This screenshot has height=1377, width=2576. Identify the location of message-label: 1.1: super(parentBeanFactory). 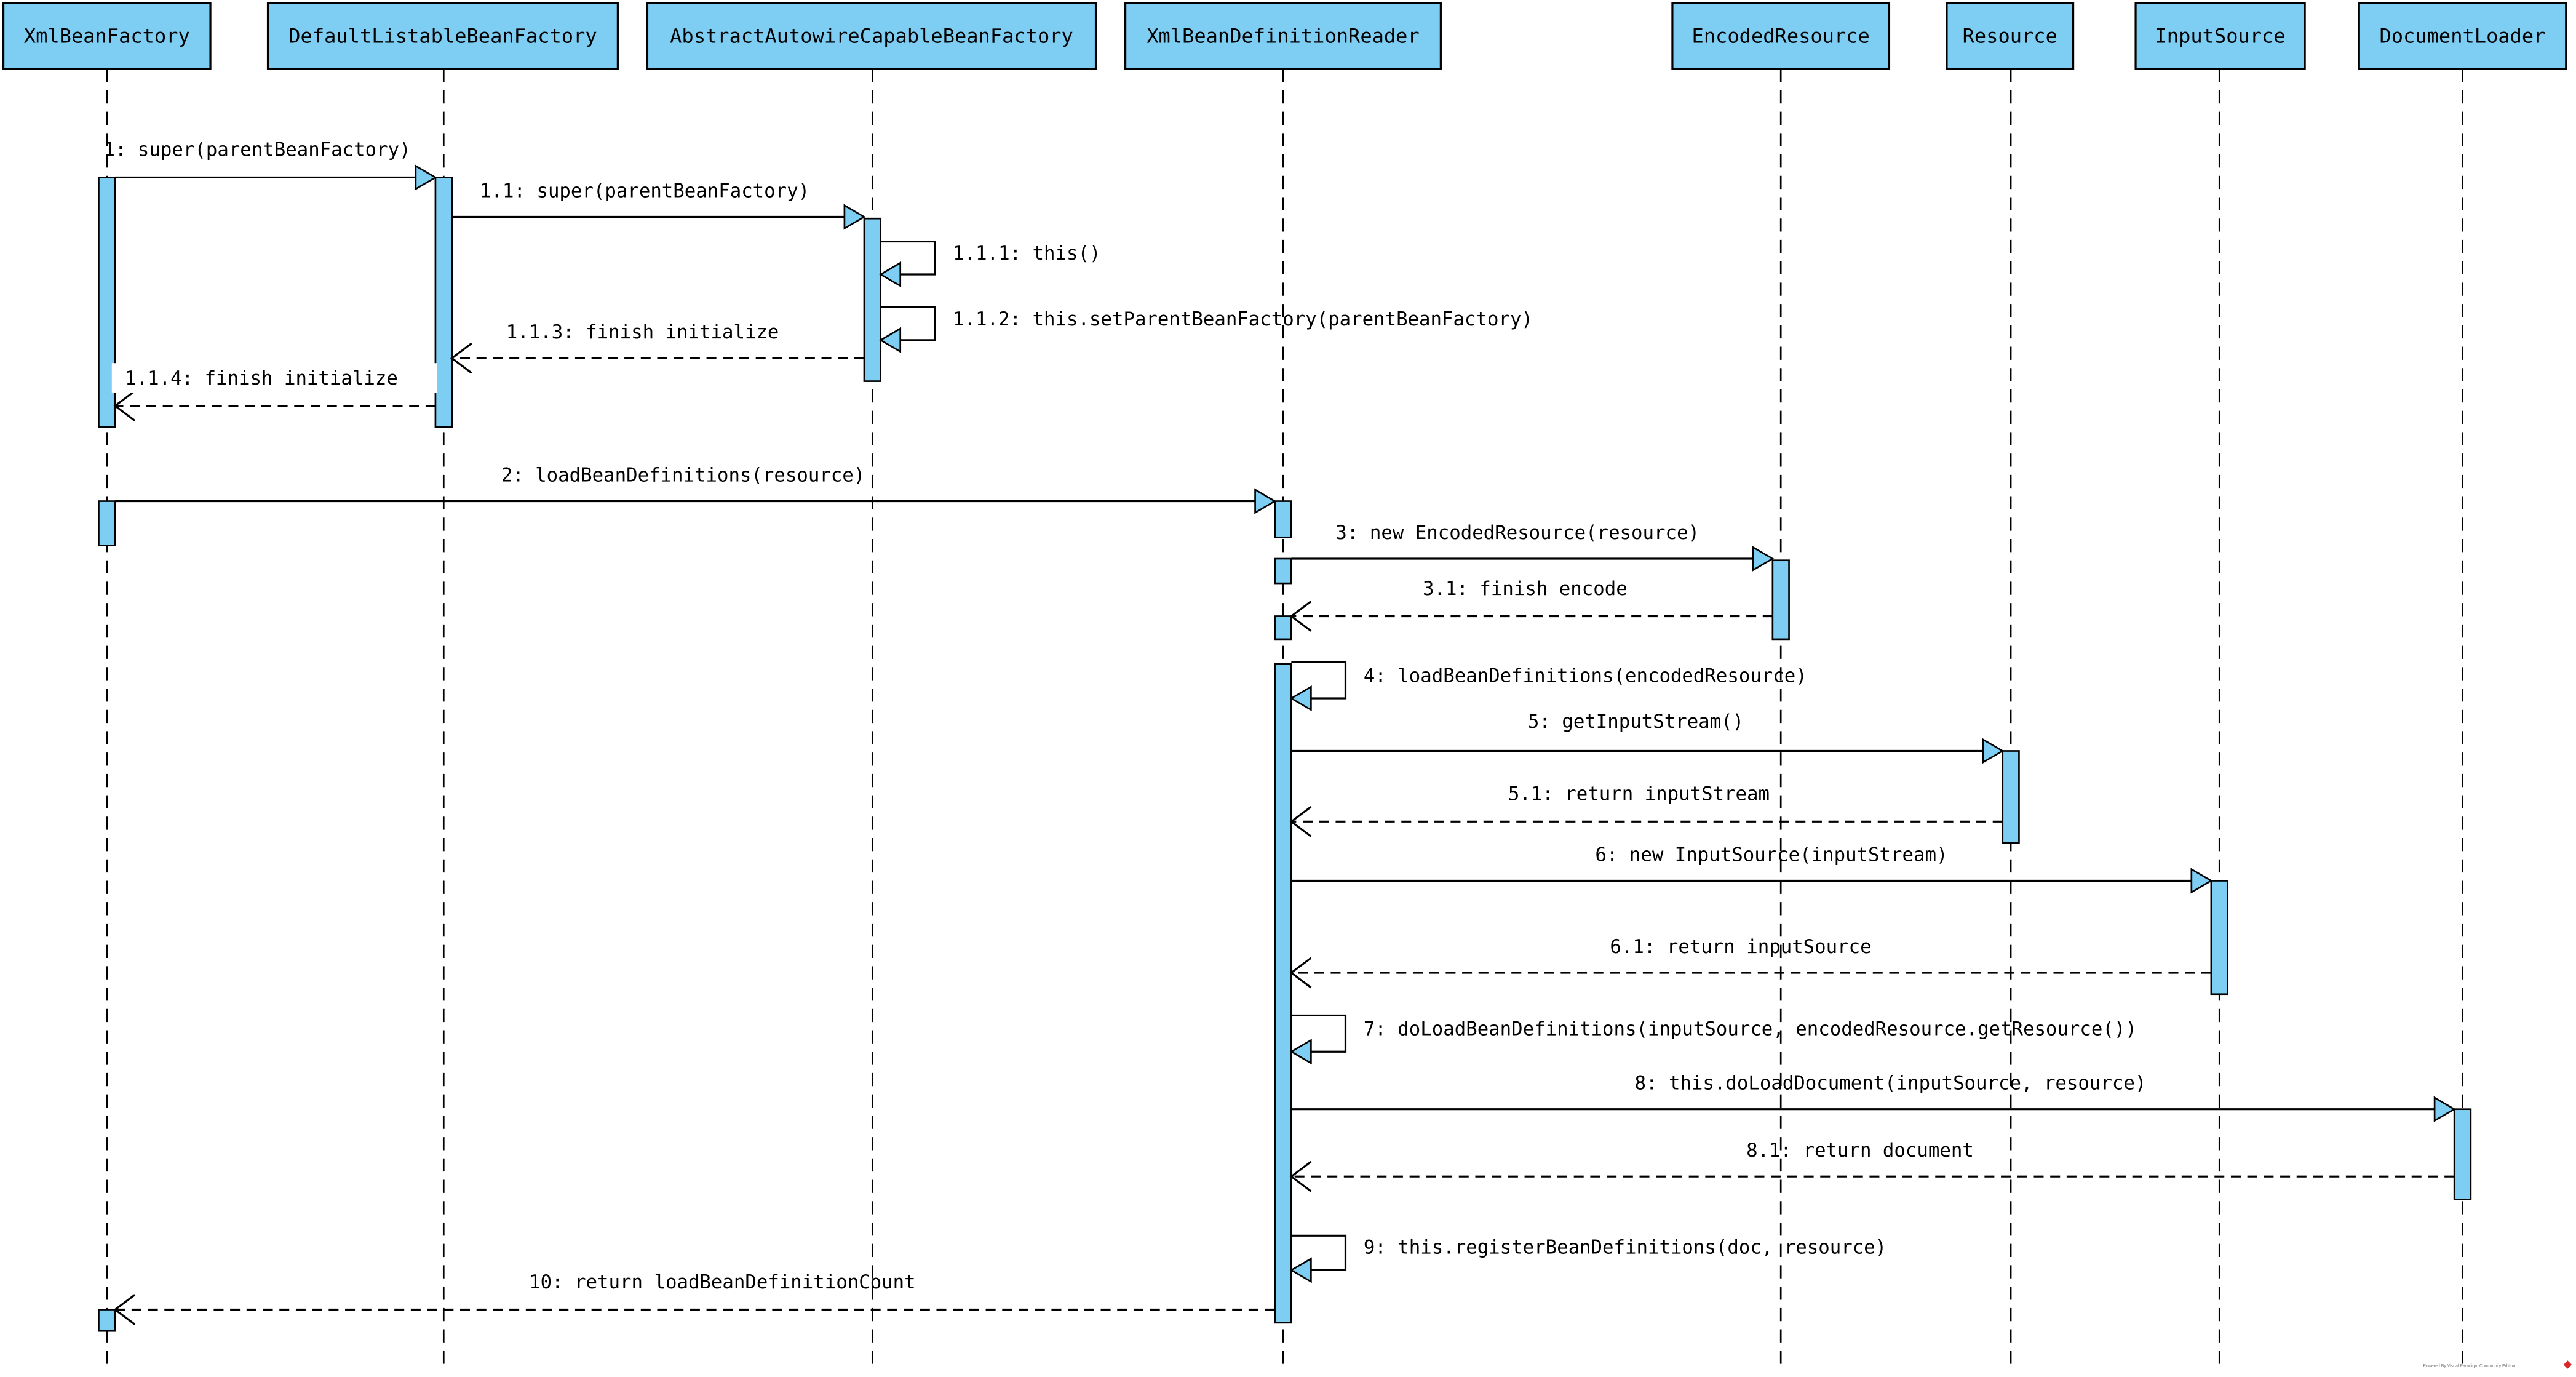
(644, 191).